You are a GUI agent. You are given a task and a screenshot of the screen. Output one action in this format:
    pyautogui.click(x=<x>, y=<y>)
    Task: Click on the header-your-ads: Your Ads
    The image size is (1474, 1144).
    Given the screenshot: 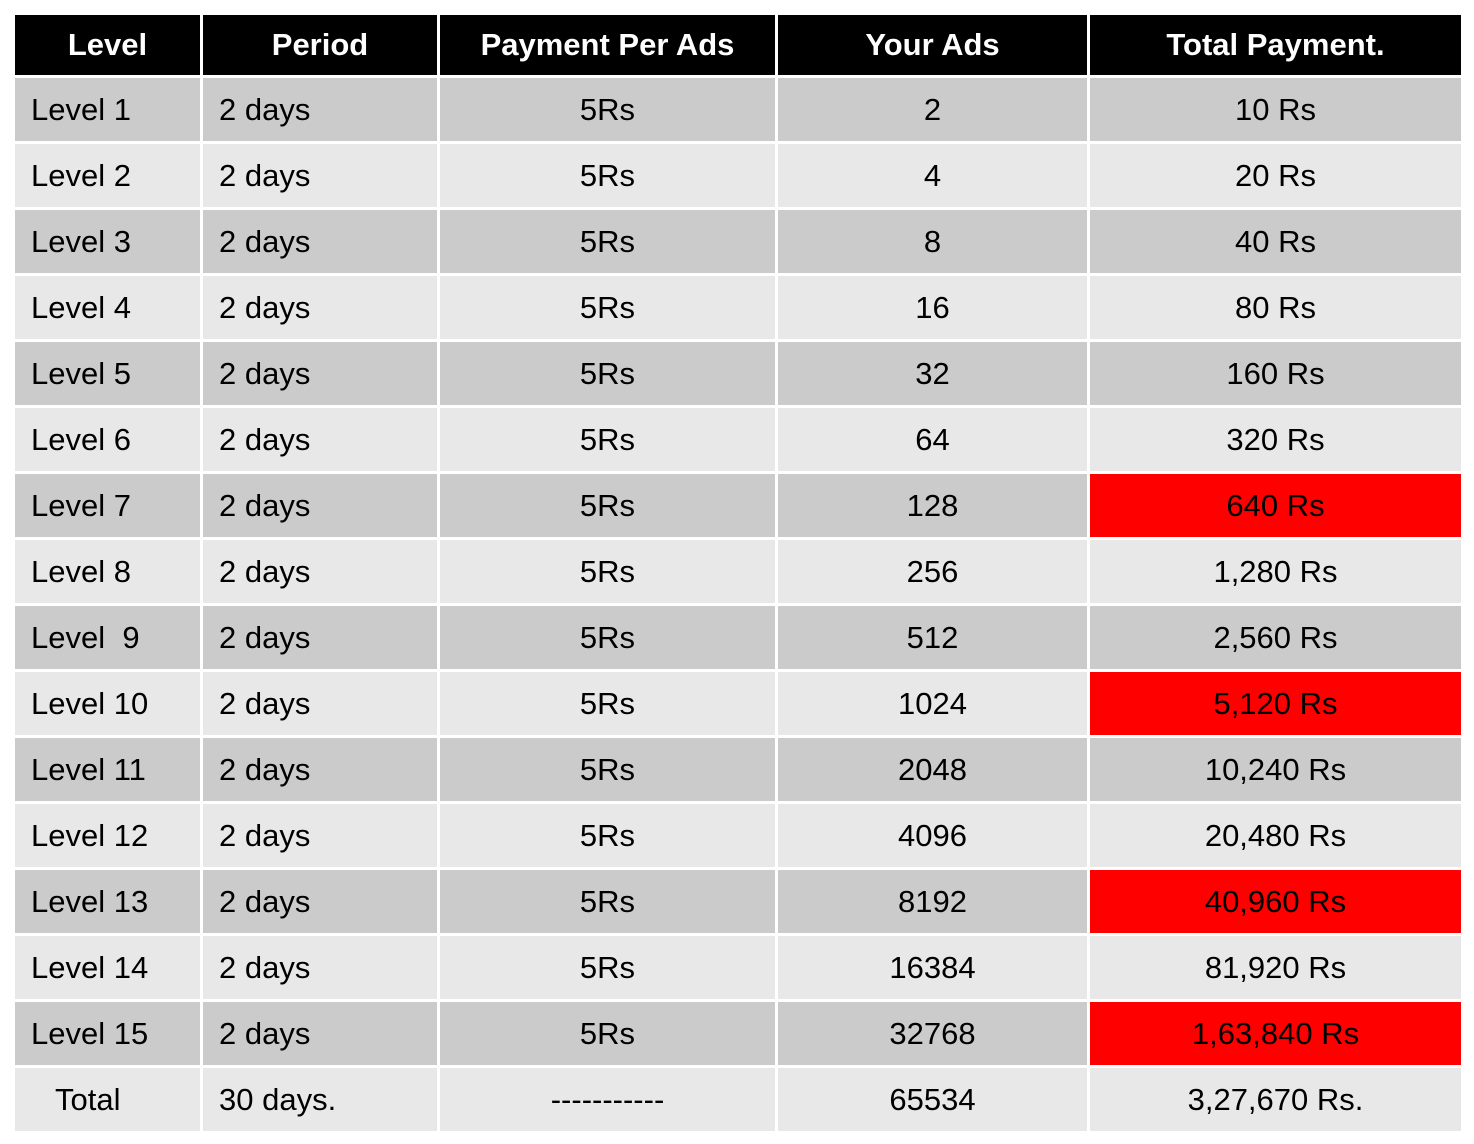 What is the action you would take?
    pyautogui.click(x=932, y=45)
    